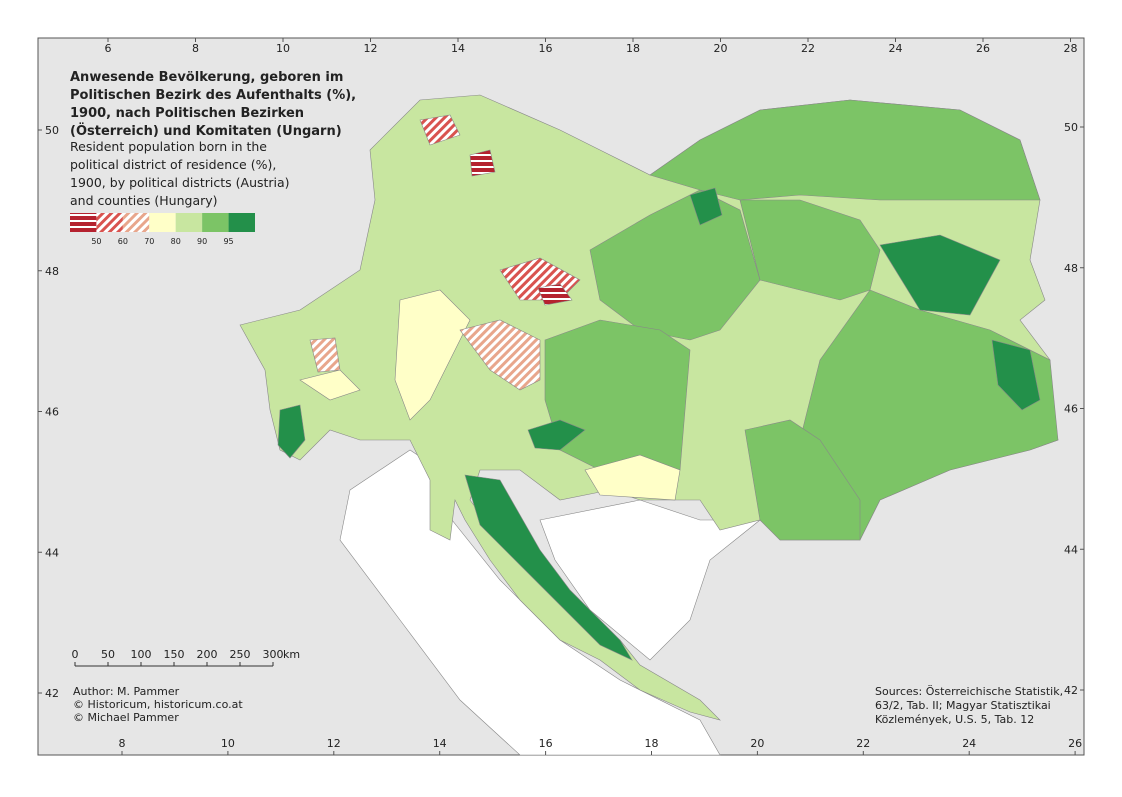  I want to click on scale-label: 300, so click(273, 654).